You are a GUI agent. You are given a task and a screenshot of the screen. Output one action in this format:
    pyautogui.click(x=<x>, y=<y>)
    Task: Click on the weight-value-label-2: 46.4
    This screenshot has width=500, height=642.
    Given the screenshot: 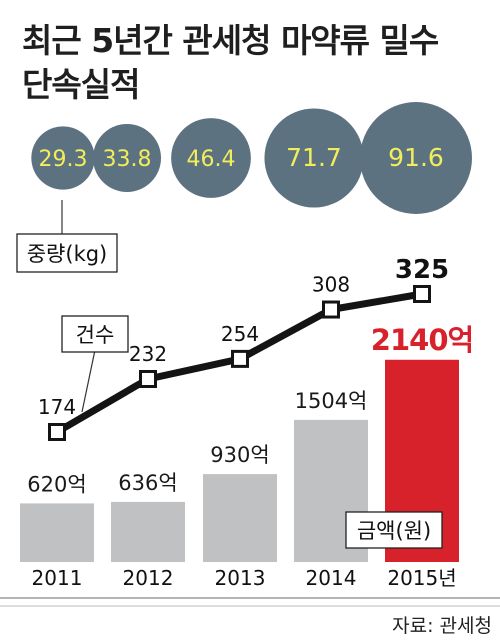 What is the action you would take?
    pyautogui.click(x=211, y=159)
    